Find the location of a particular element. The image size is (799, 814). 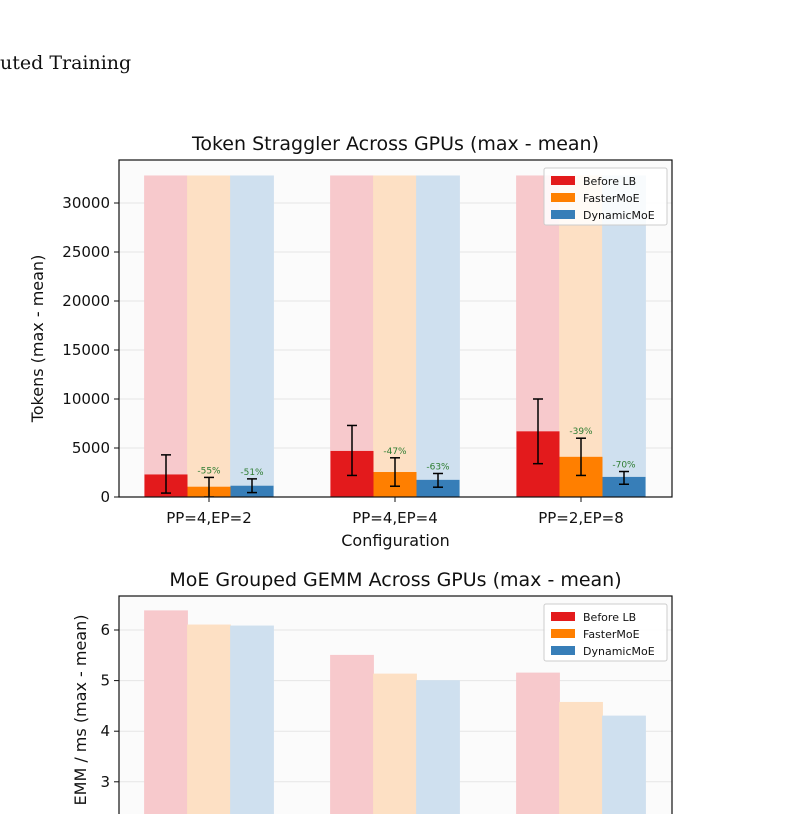

annotation-label: -47% is located at coordinates (395, 452).